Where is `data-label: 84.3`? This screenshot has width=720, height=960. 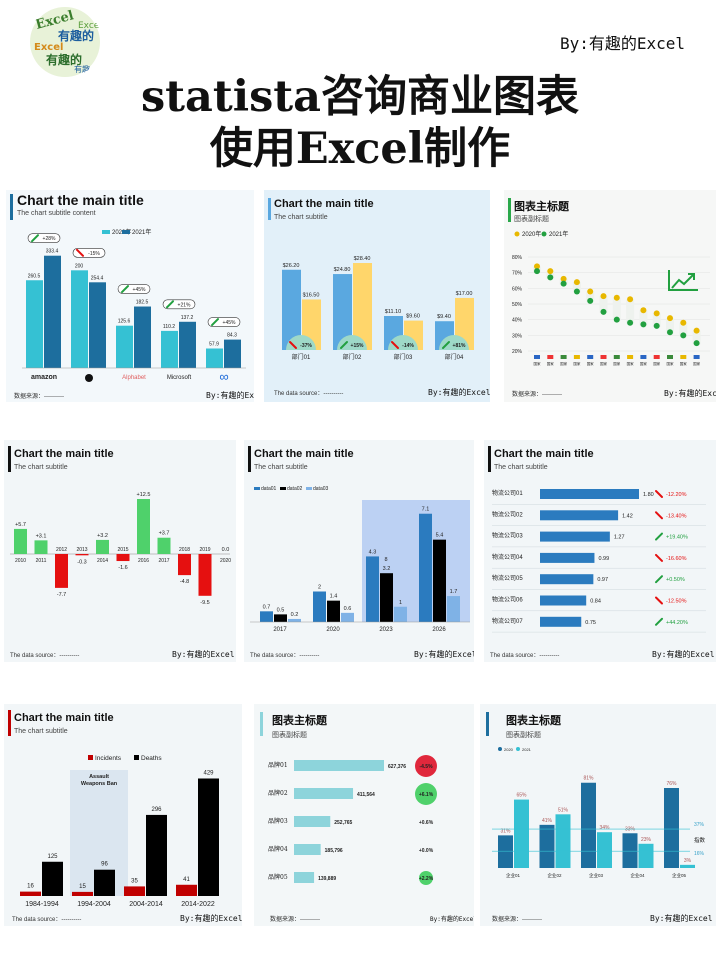
data-label: 84.3 is located at coordinates (232, 336).